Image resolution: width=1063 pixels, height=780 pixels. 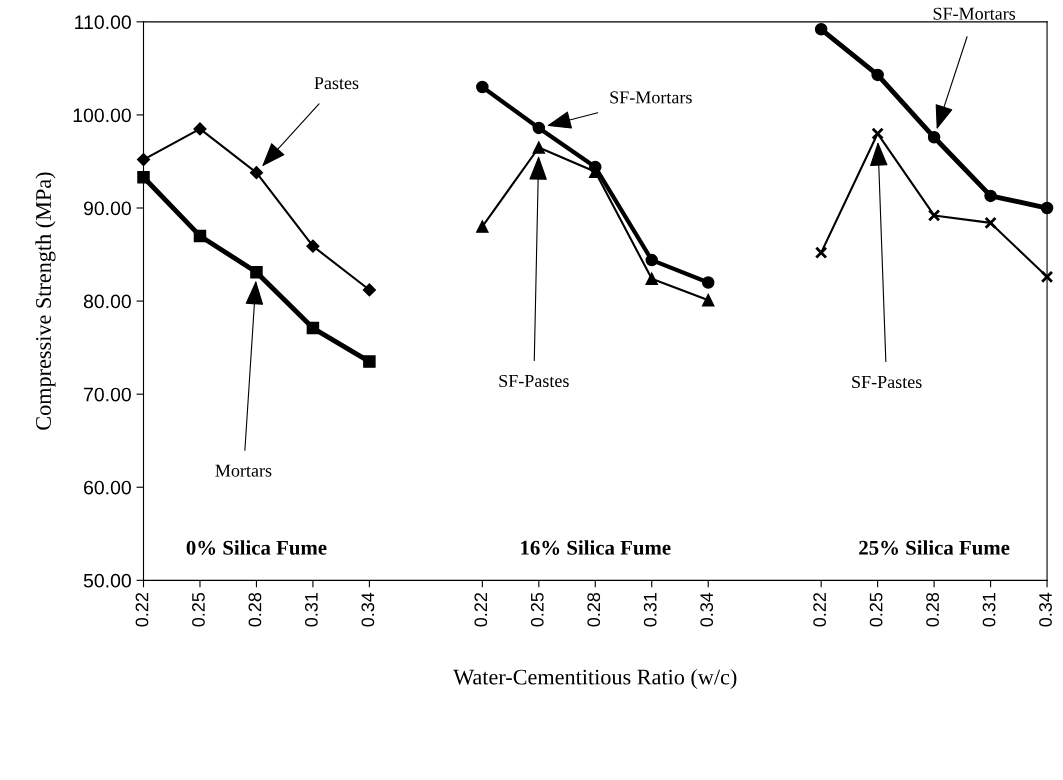 I want to click on y-tick-label: 110.00, so click(x=103, y=22).